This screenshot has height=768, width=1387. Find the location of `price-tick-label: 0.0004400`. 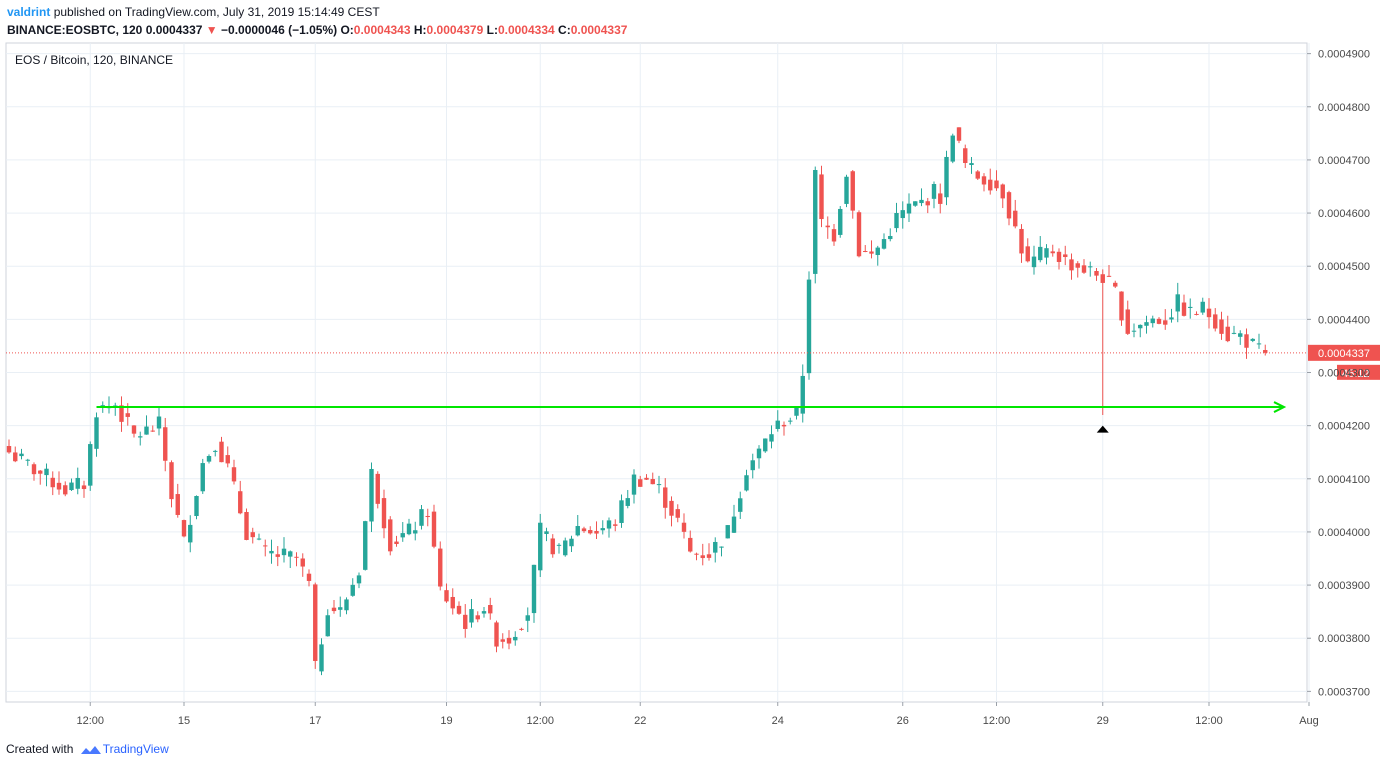

price-tick-label: 0.0004400 is located at coordinates (1344, 320).